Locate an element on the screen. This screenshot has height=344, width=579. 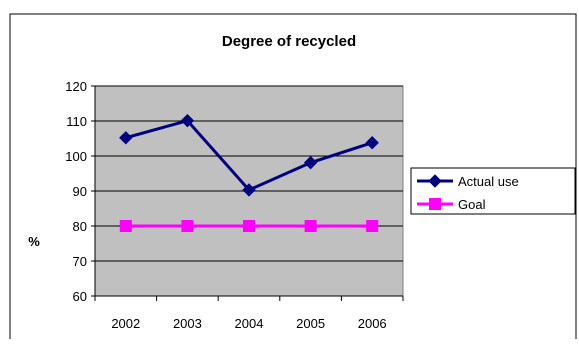
legend: Actual use Goal is located at coordinates (493, 191).